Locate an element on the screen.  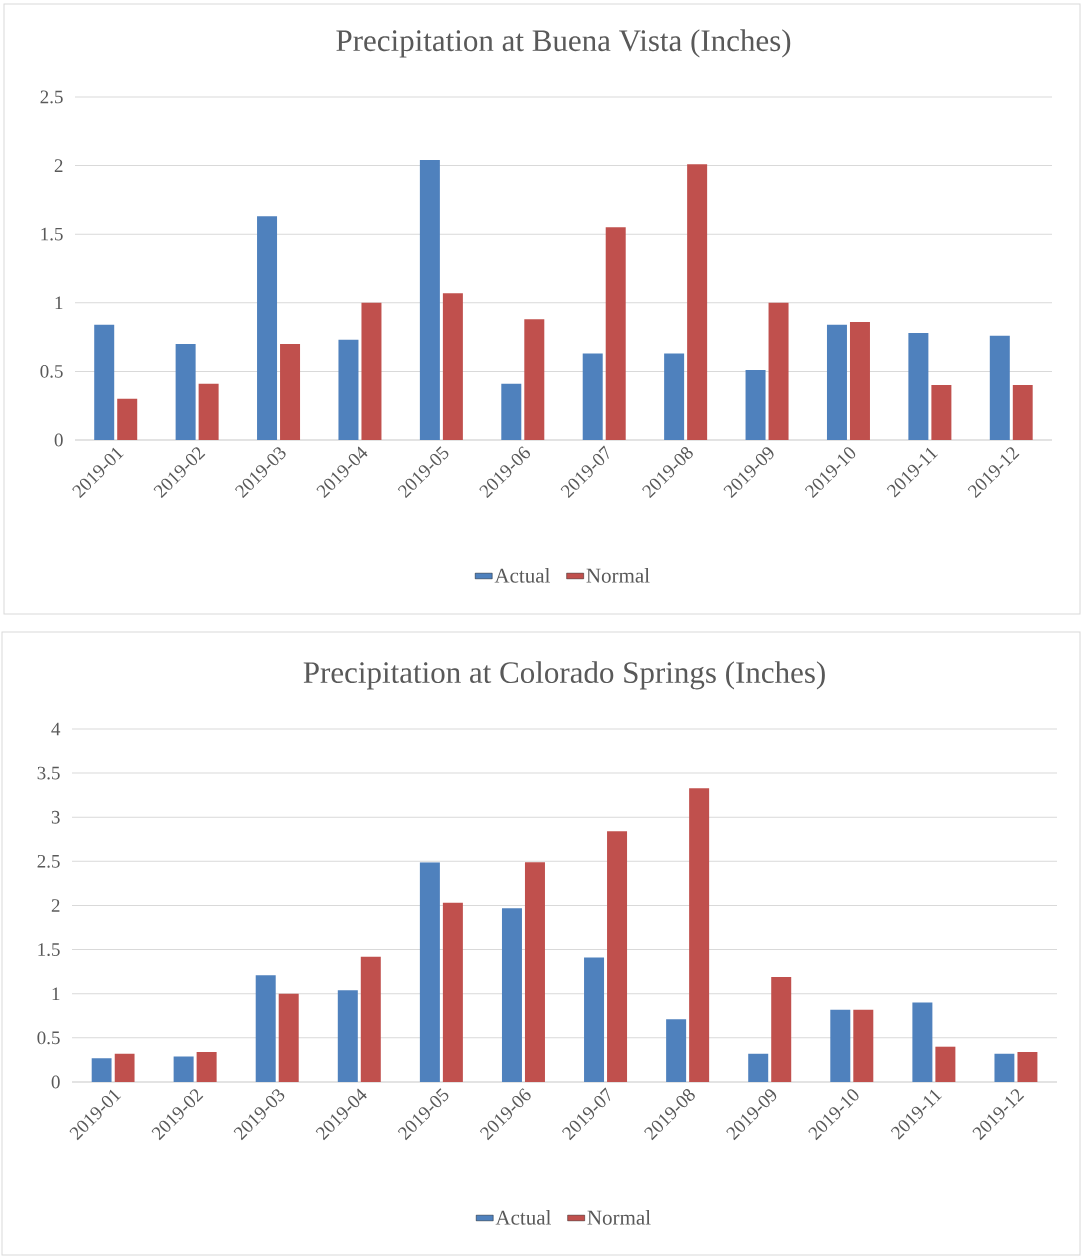
y-tick-label: 3.5 is located at coordinates (48, 773).